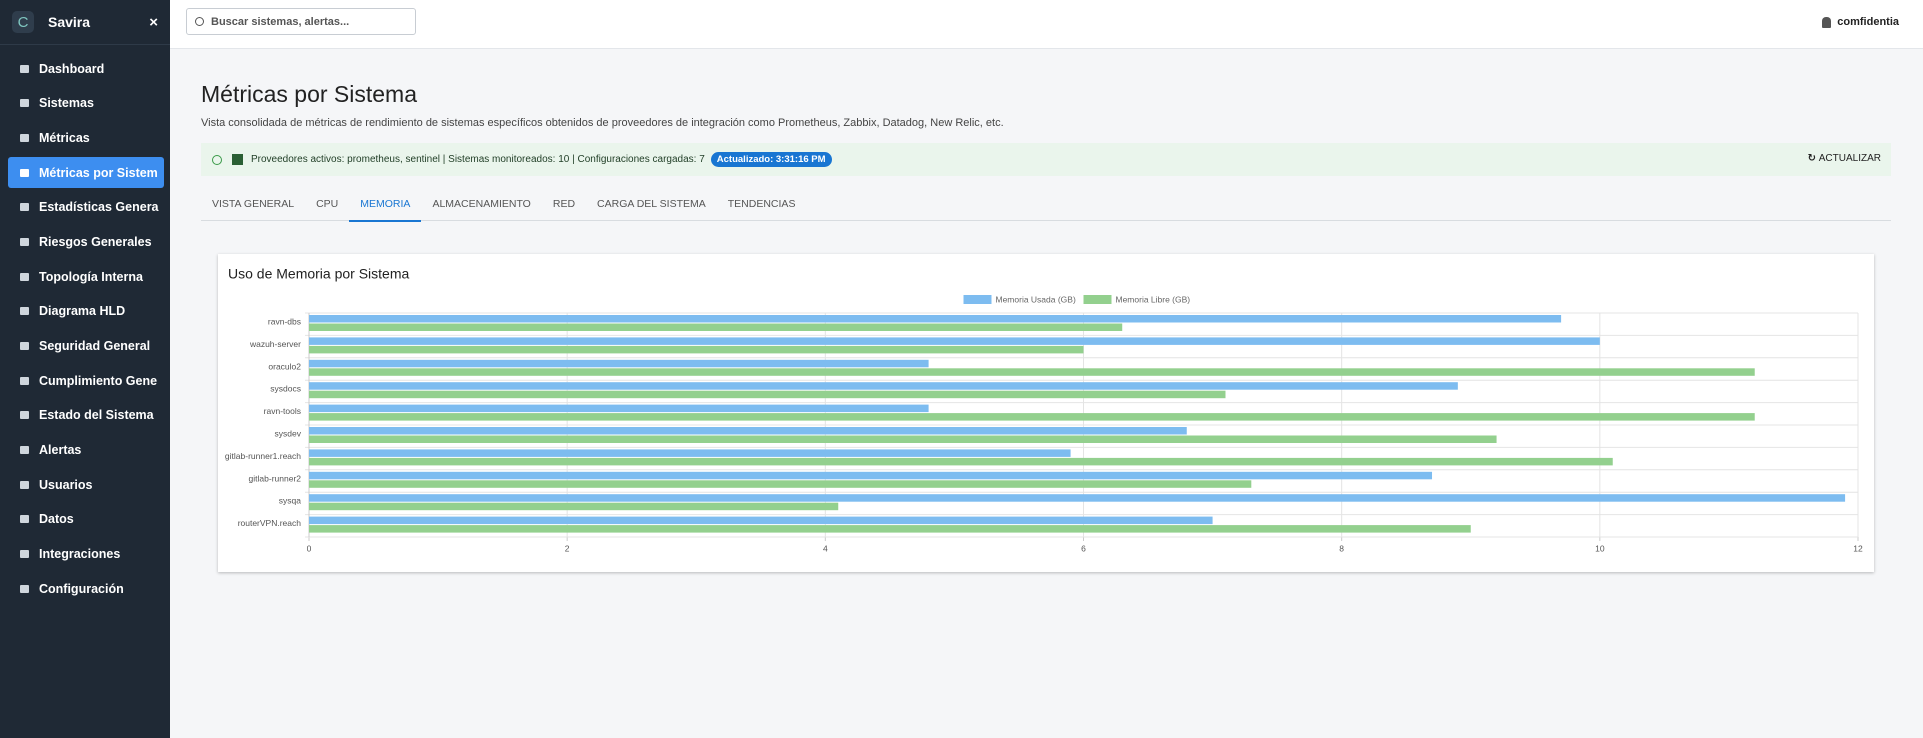 The width and height of the screenshot is (1923, 738). What do you see at coordinates (99, 207) in the screenshot?
I see `nav-label: Estadísticas Genera` at bounding box center [99, 207].